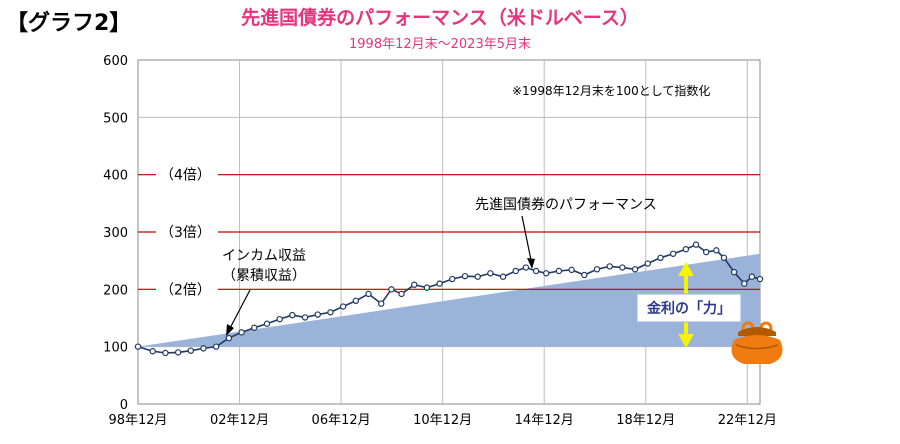 This screenshot has height=444, width=900. Describe the element at coordinates (115, 176) in the screenshot. I see `y-tick-label: 400` at that location.